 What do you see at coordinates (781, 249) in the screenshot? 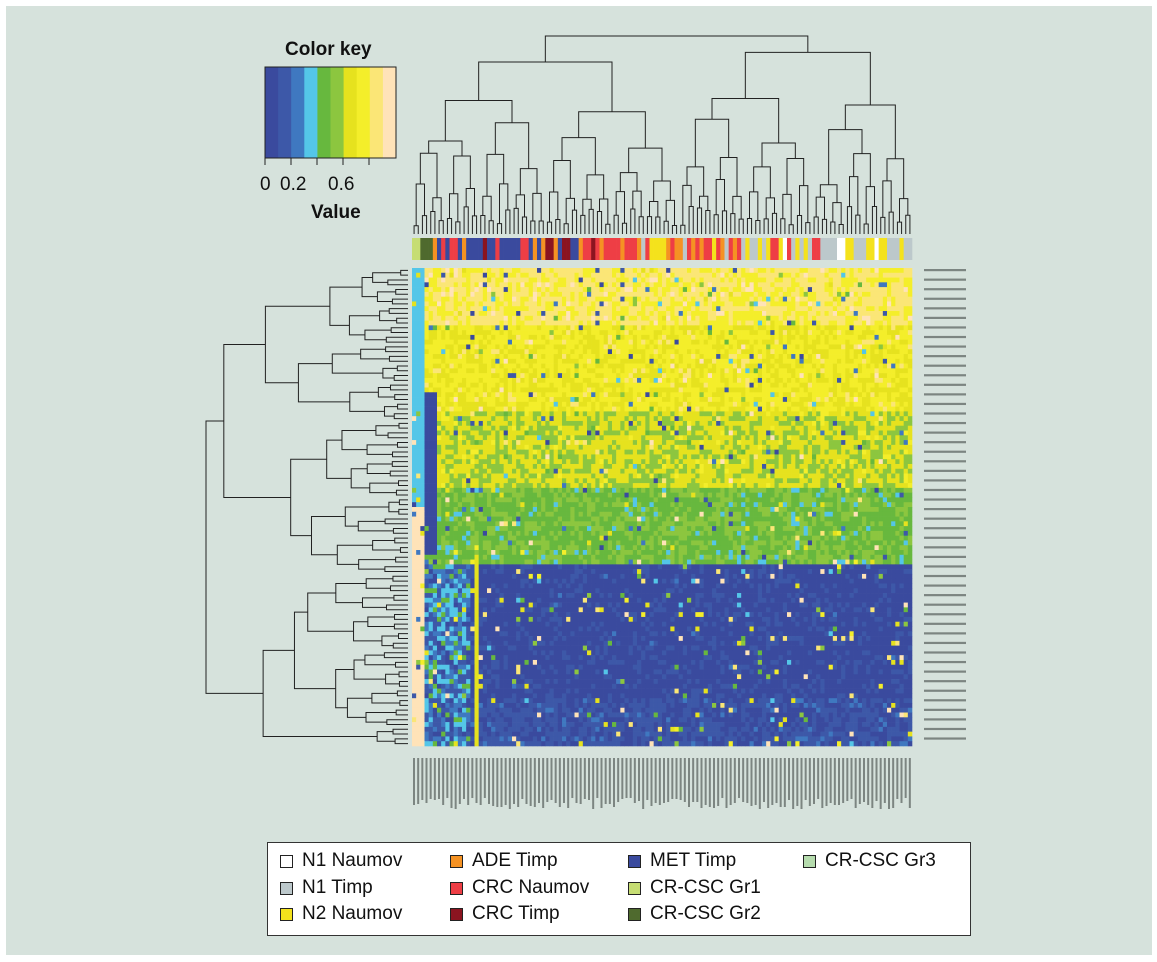
I see `column-group-cell` at bounding box center [781, 249].